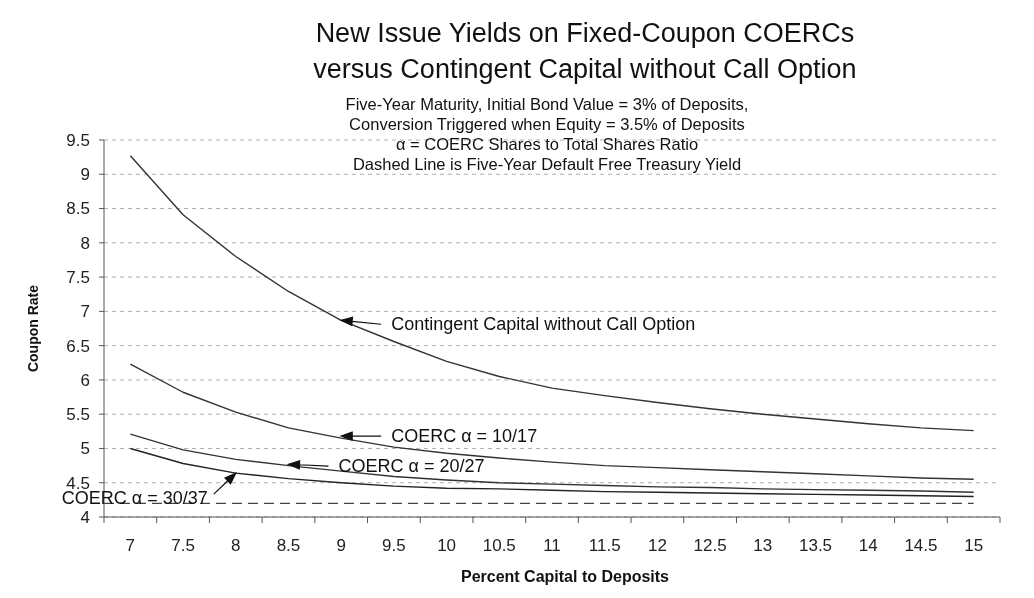  Describe the element at coordinates (710, 545) in the screenshot. I see `x-tick-label: 12.5` at that location.